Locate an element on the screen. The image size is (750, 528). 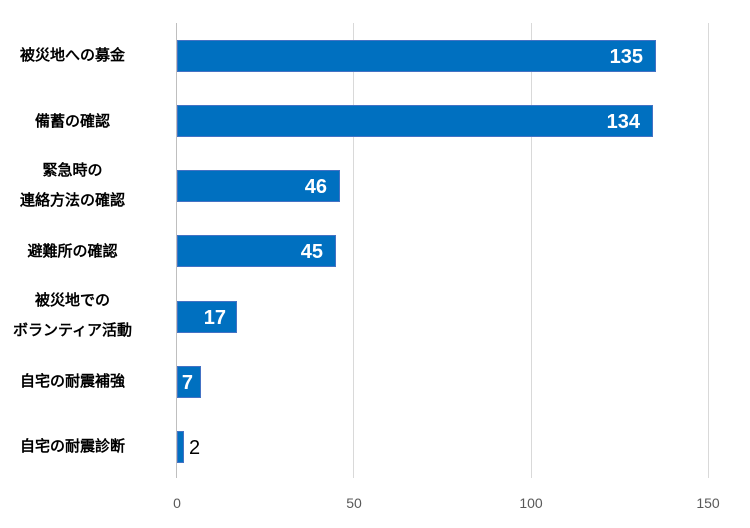
bar-value-label: 7 is located at coordinates (187, 383).